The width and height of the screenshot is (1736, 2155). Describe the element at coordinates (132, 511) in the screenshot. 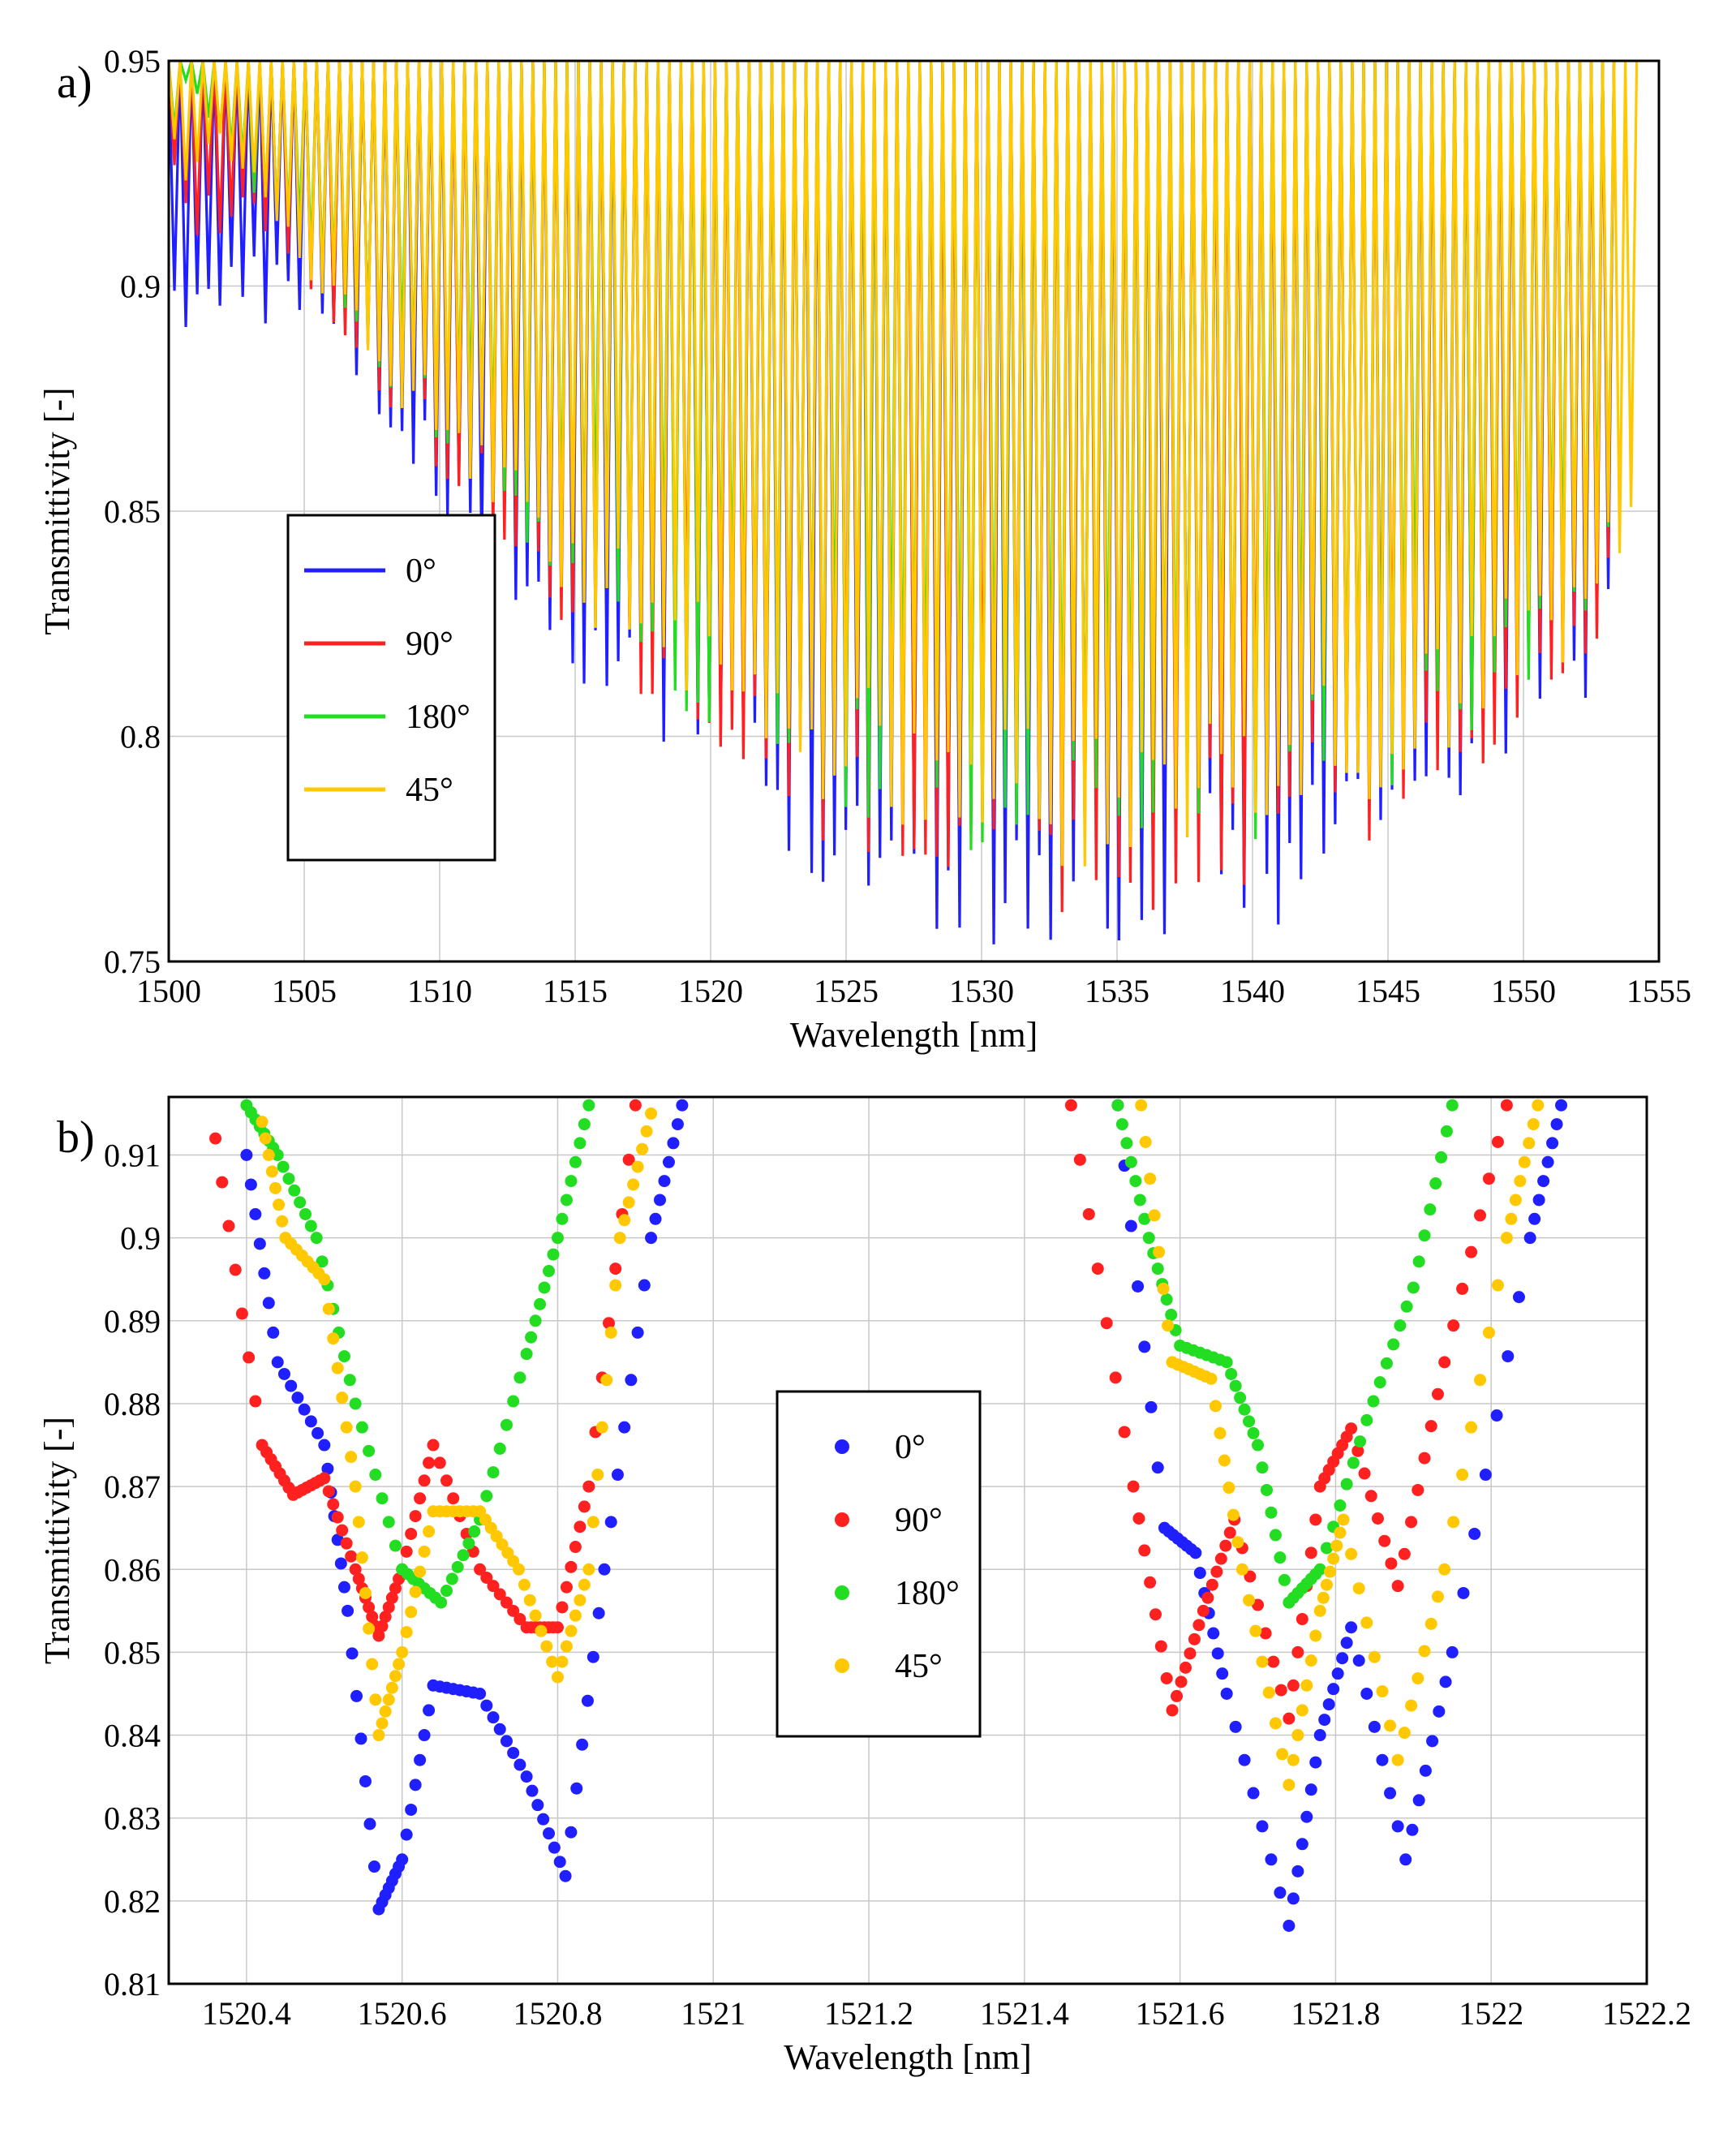

I see `a-y-tick-label: 0.85` at that location.